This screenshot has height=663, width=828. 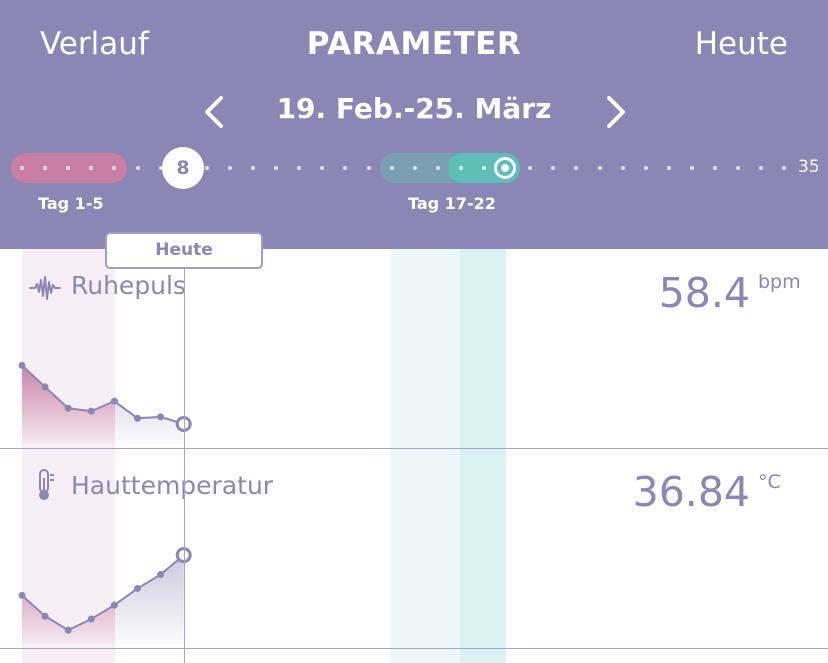 What do you see at coordinates (46, 484) in the screenshot?
I see `thermometer-icon` at bounding box center [46, 484].